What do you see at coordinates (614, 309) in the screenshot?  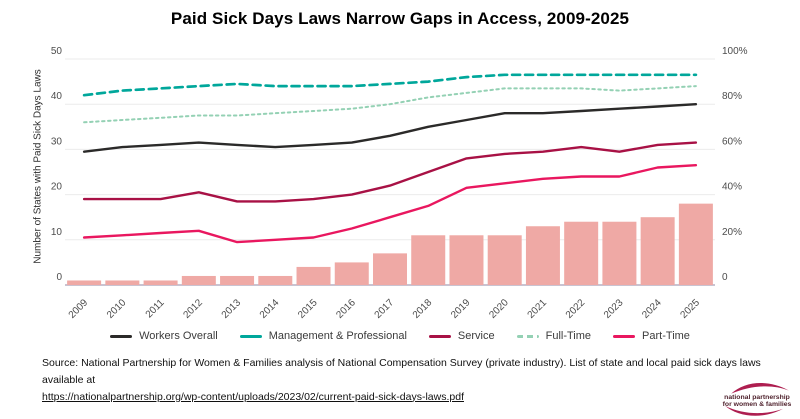 I see `x-tick-label: 2023` at bounding box center [614, 309].